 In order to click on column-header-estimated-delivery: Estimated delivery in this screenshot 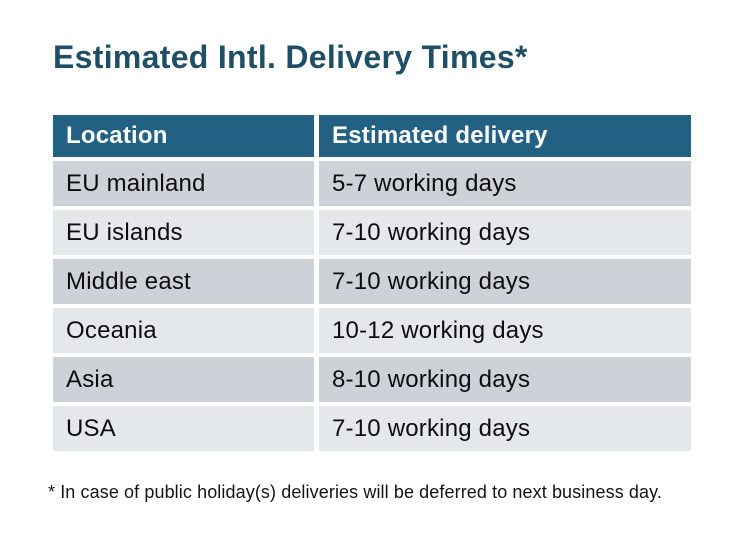, I will do `click(505, 136)`.